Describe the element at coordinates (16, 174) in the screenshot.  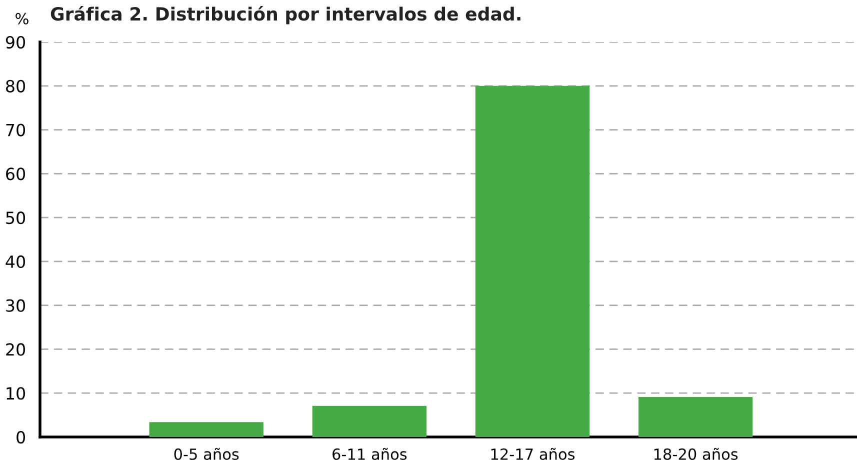
I see `y-tick-label: 60` at that location.